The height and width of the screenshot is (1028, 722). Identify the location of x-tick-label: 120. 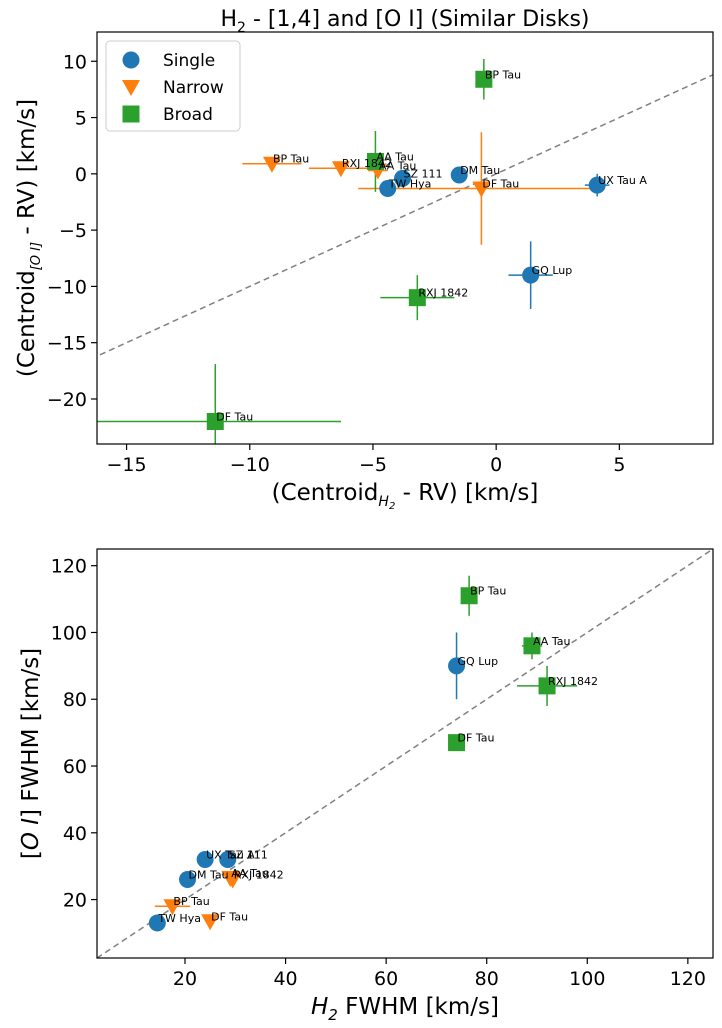
(688, 979).